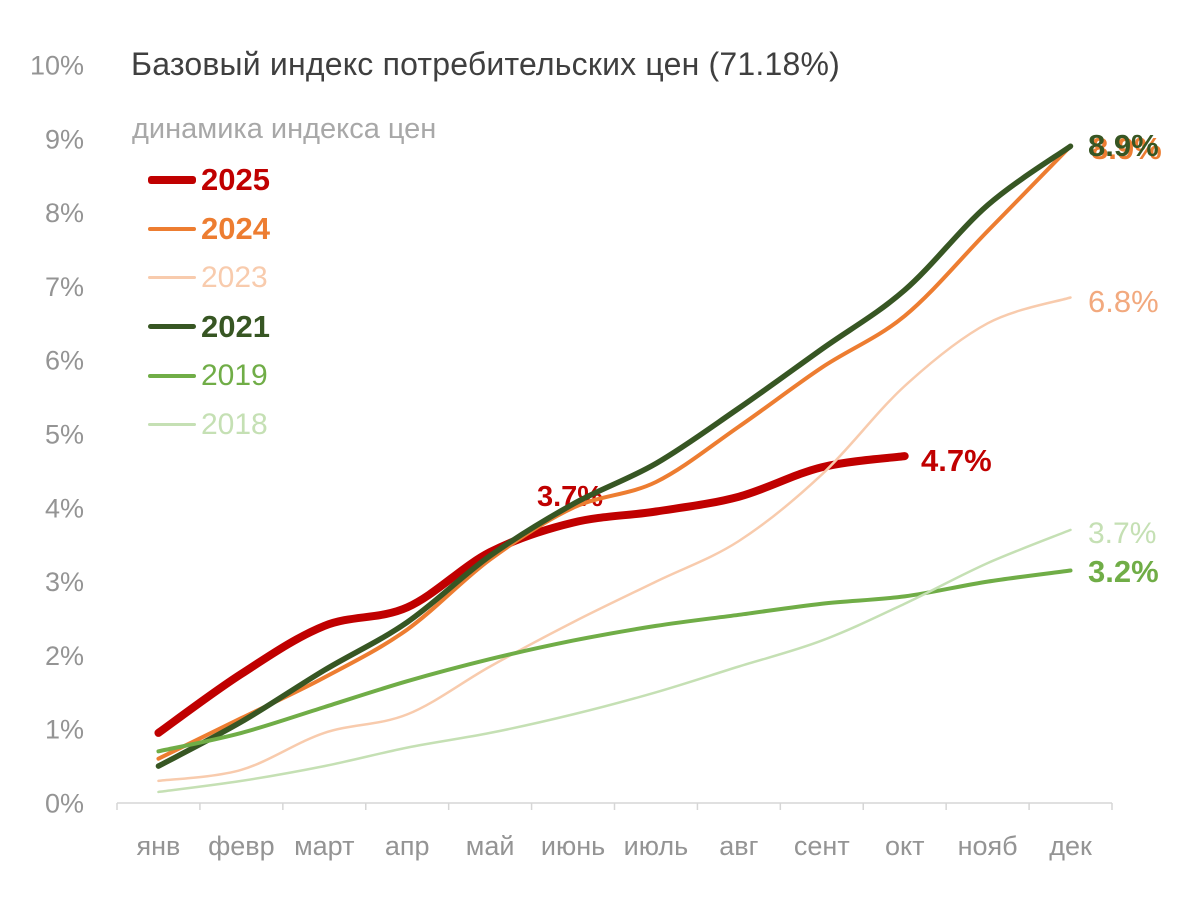 The height and width of the screenshot is (900, 1200). Describe the element at coordinates (172, 375) in the screenshot. I see `legend-swatch-2019` at that location.